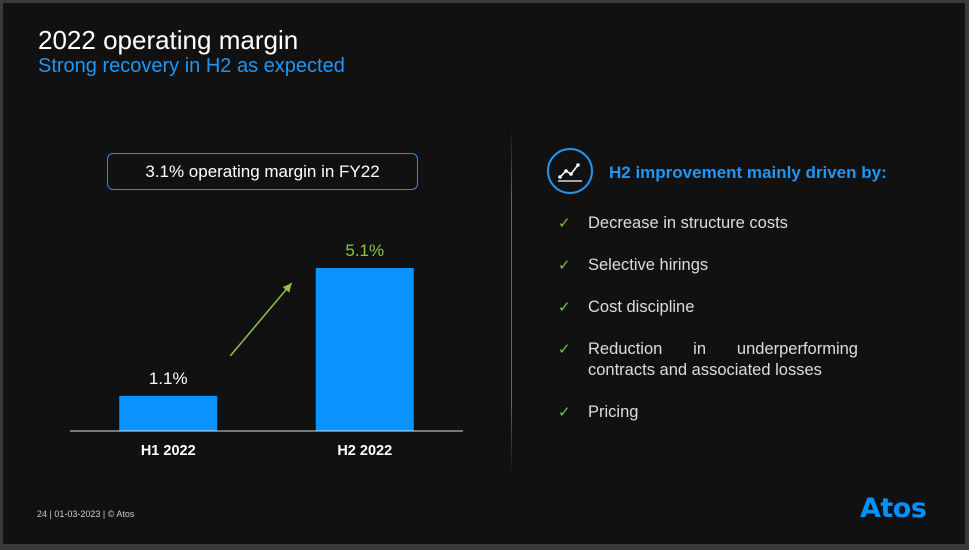 This screenshot has width=969, height=550. I want to click on footer-text: 24 | 01-03-2023 | © Atos, so click(86, 514).